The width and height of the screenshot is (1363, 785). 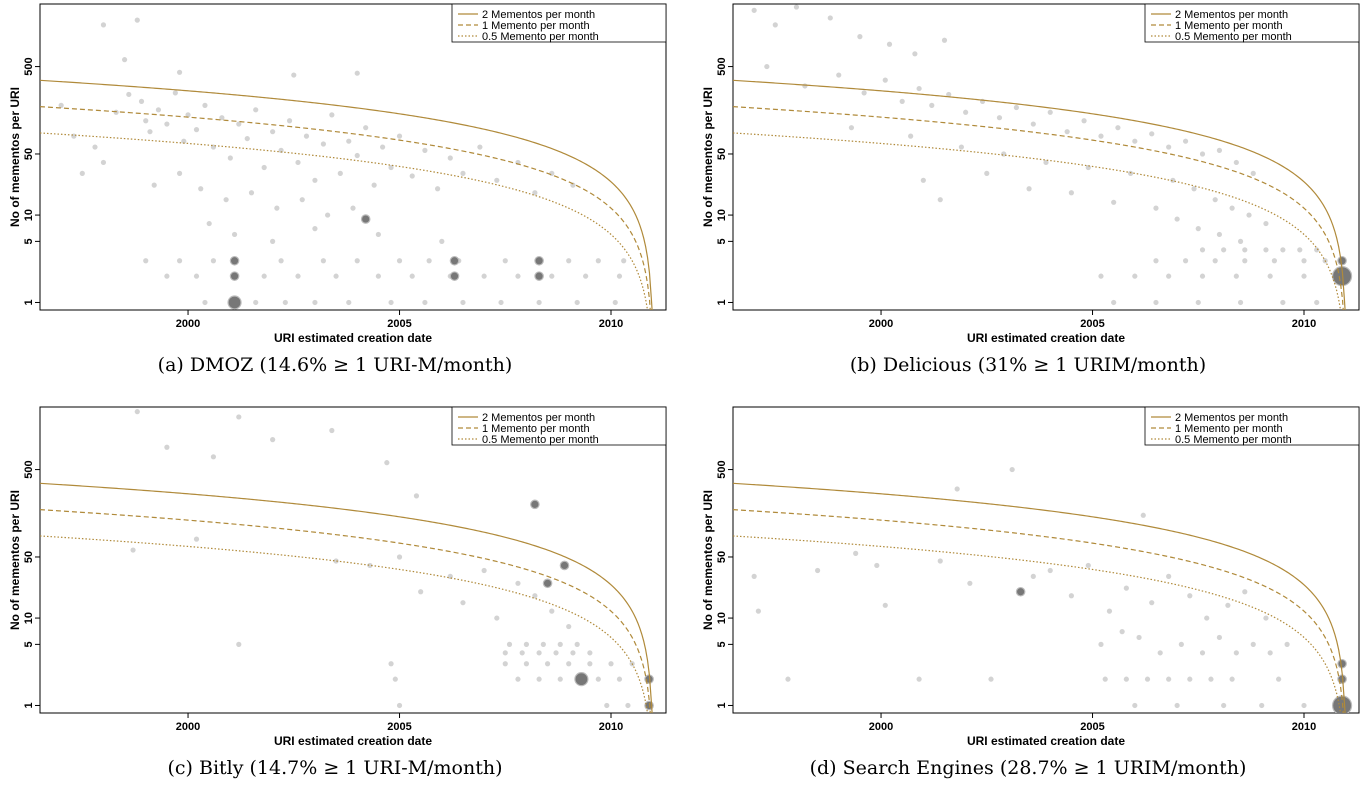 What do you see at coordinates (881, 727) in the screenshot?
I see `x-tick-label: 2000` at bounding box center [881, 727].